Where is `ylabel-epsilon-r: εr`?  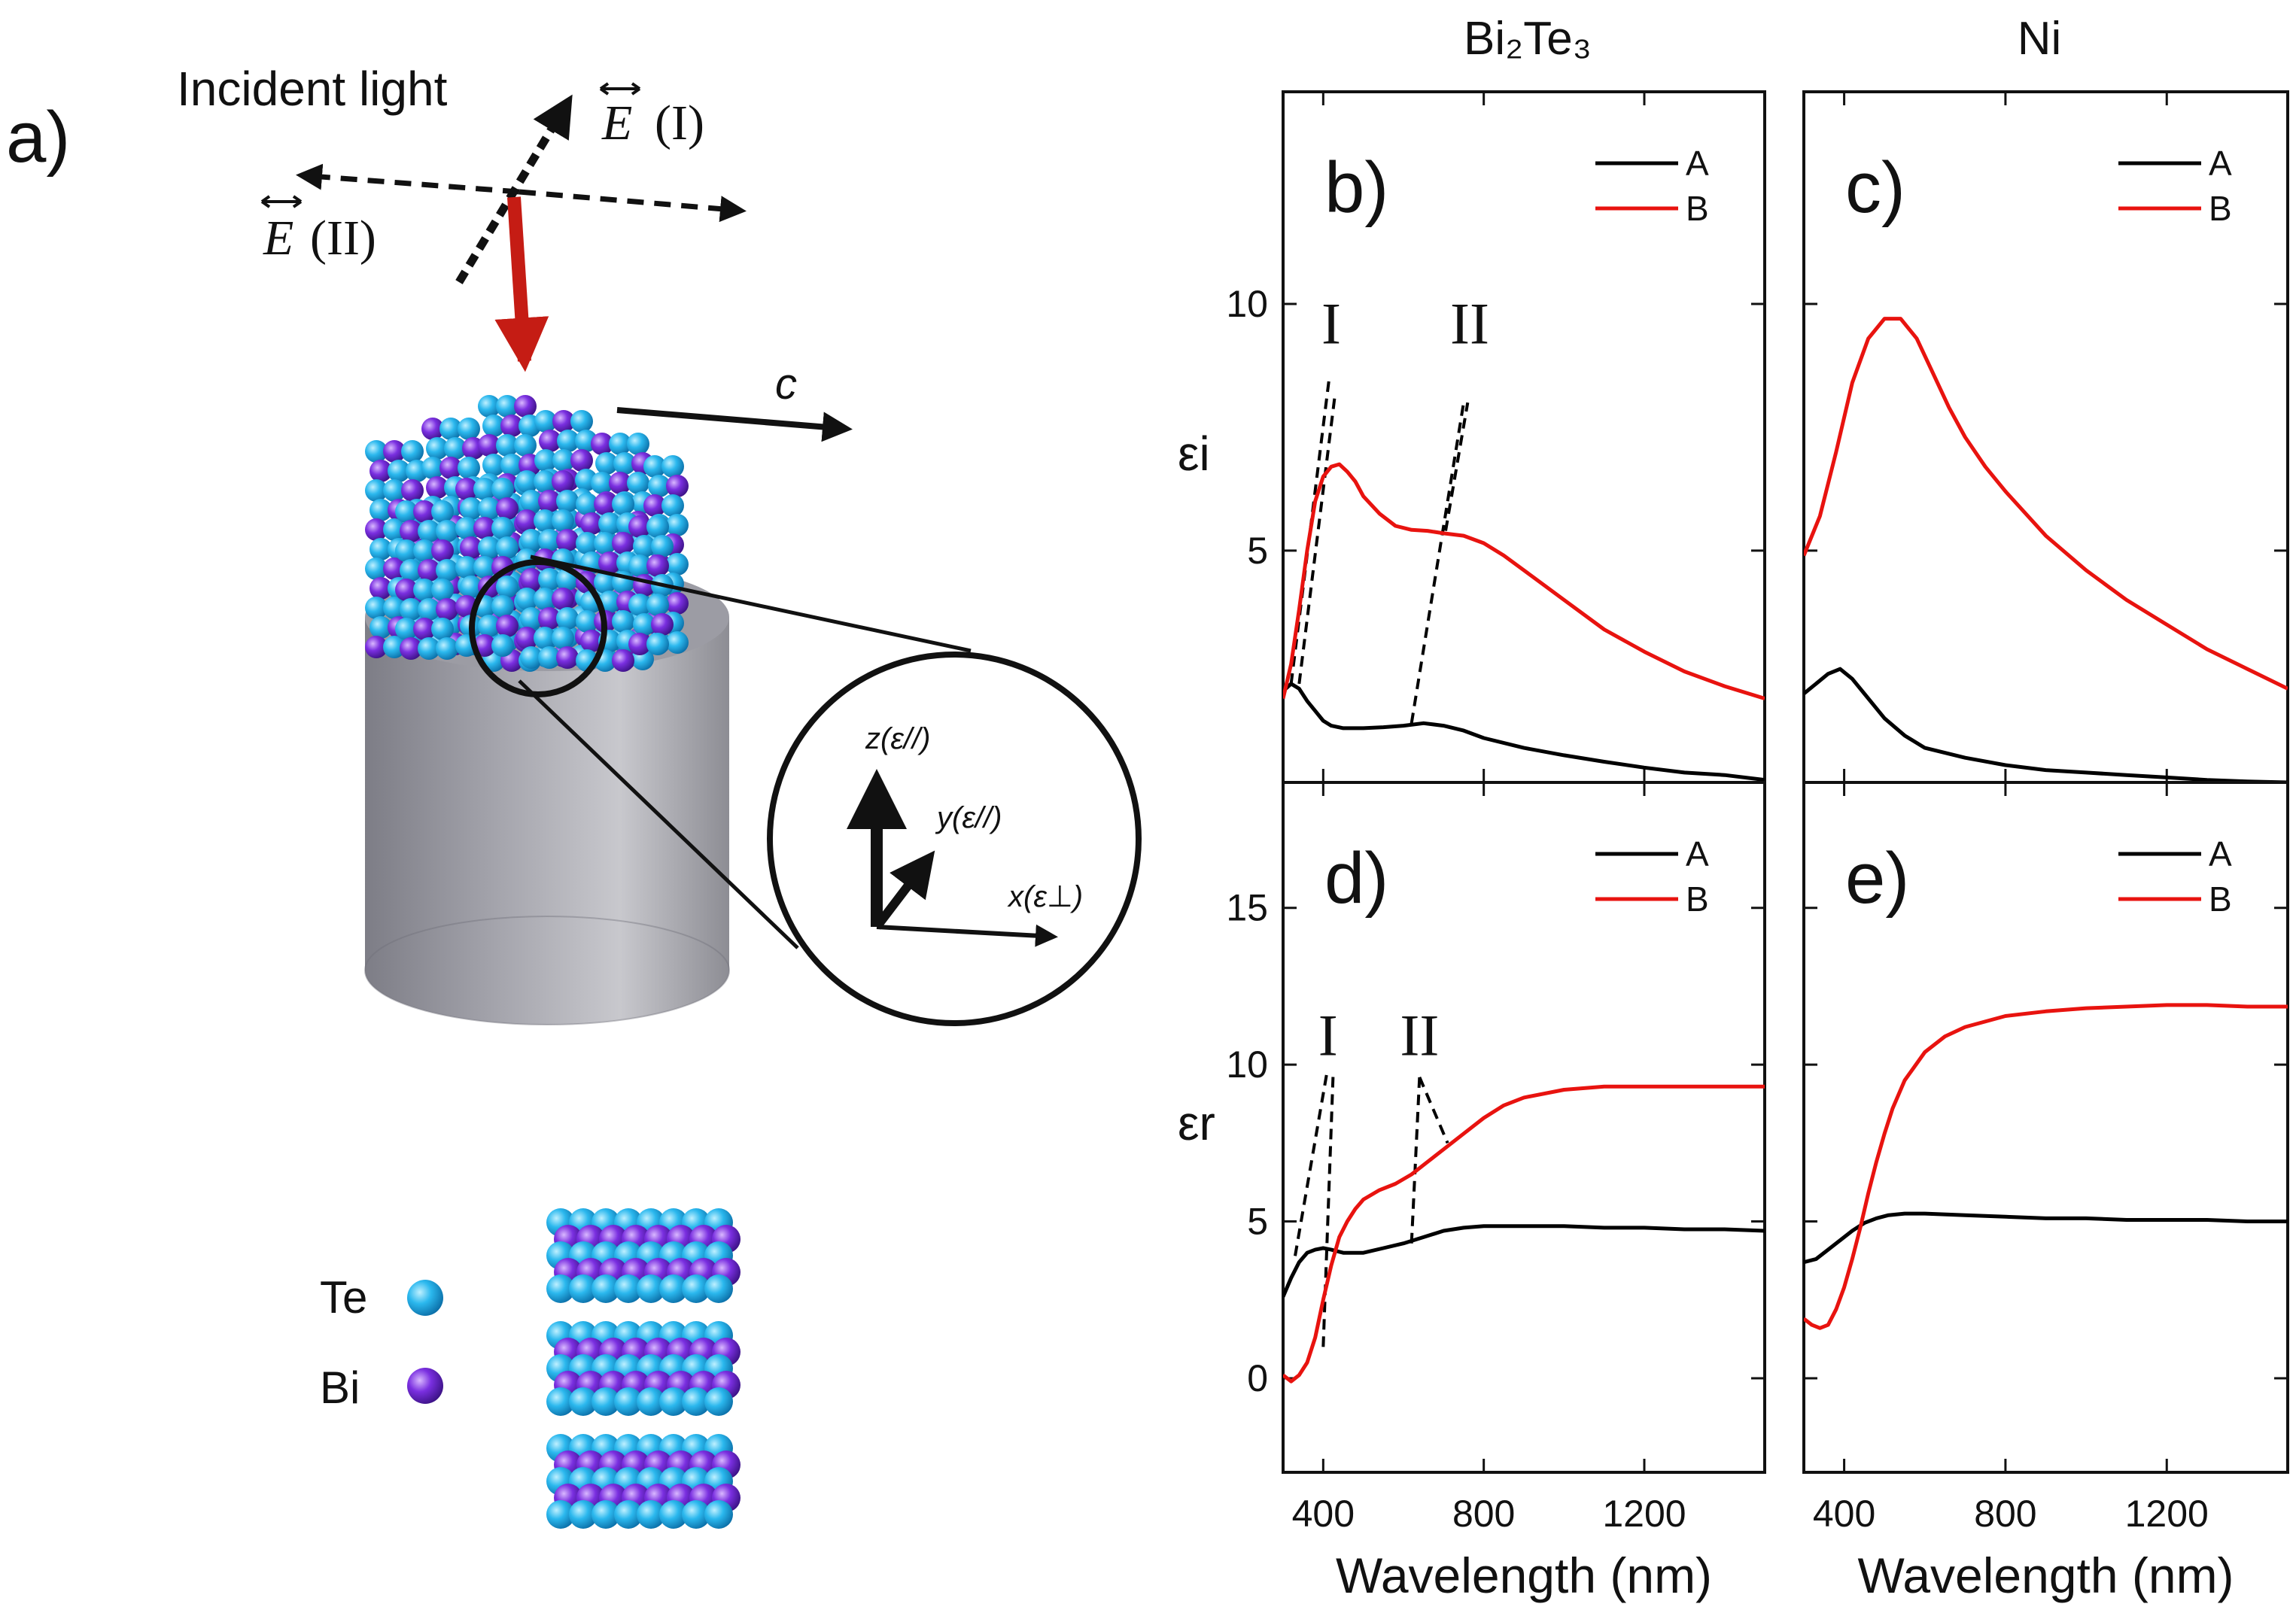
ylabel-epsilon-r: εr is located at coordinates (1196, 1123).